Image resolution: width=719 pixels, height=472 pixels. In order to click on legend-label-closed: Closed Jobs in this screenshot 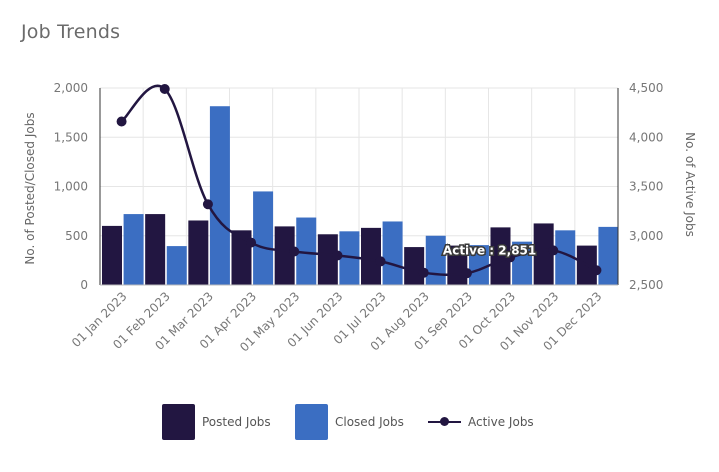, I will do `click(369, 422)`.